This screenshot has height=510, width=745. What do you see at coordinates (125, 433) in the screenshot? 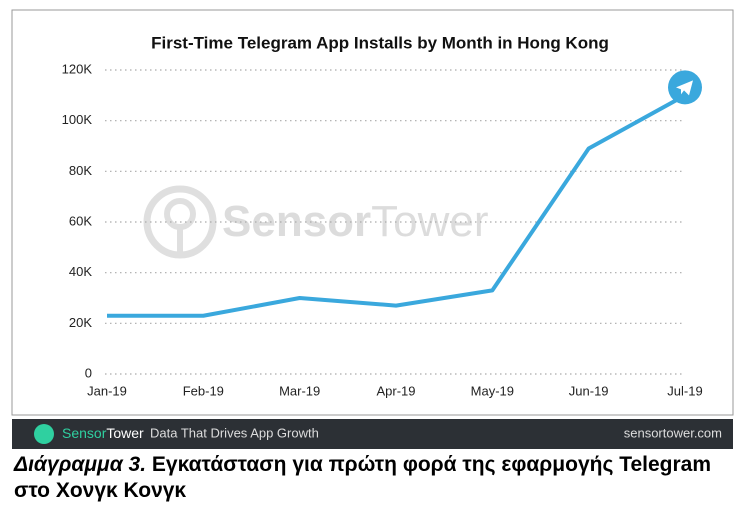
I see `footer-brand-light: Tower` at bounding box center [125, 433].